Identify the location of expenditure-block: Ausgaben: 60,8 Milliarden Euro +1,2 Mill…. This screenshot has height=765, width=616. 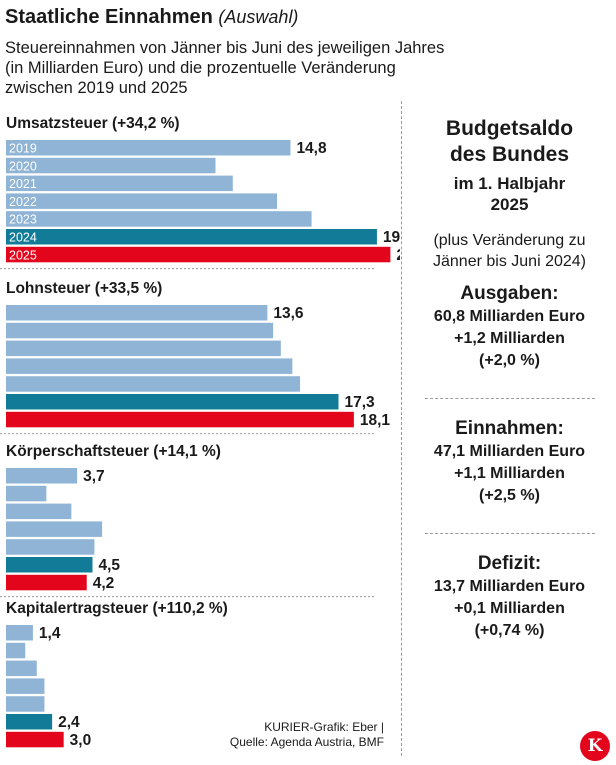
(509, 327).